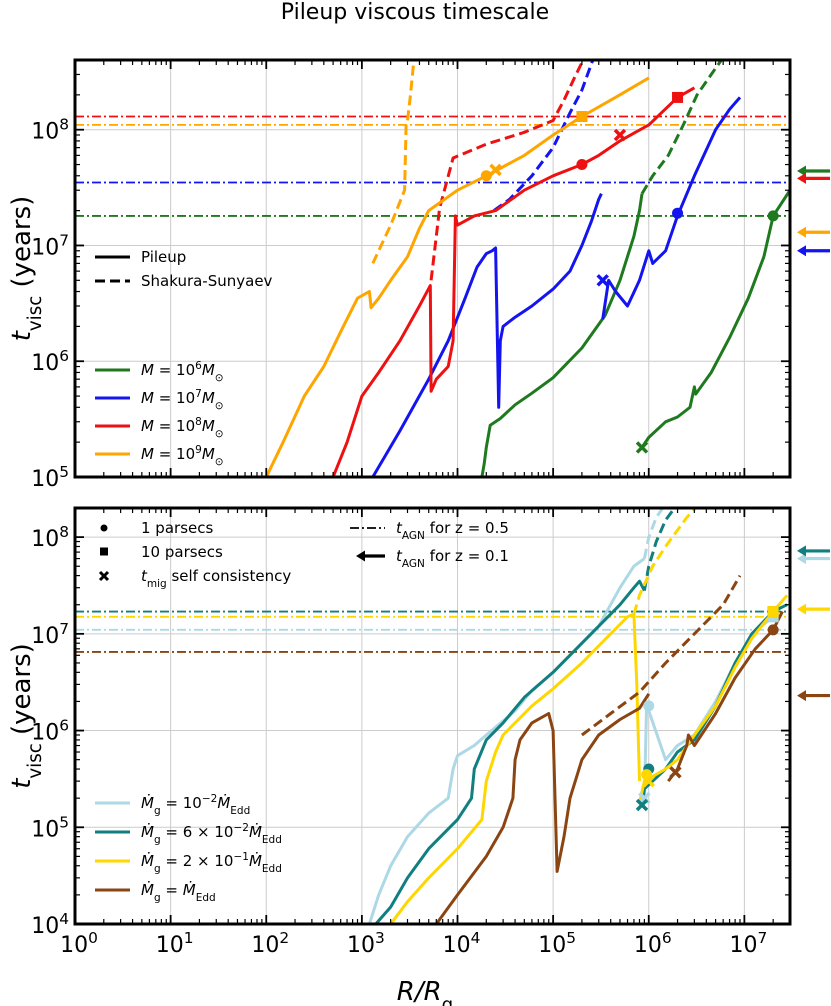  What do you see at coordinates (762, 938) in the screenshot?
I see `x-tick-label-part: 7` at bounding box center [762, 938].